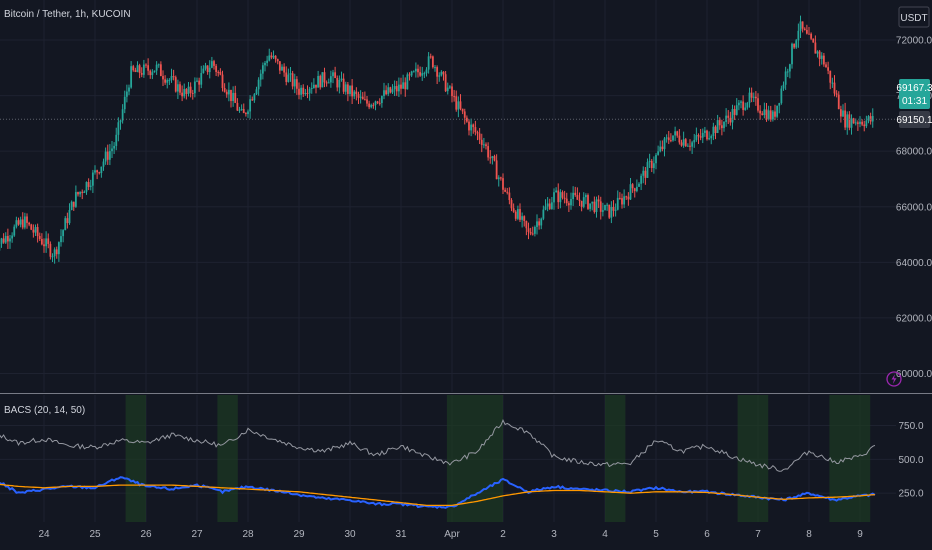 Image resolution: width=932 pixels, height=550 pixels. I want to click on currency-button: USDT, so click(914, 17).